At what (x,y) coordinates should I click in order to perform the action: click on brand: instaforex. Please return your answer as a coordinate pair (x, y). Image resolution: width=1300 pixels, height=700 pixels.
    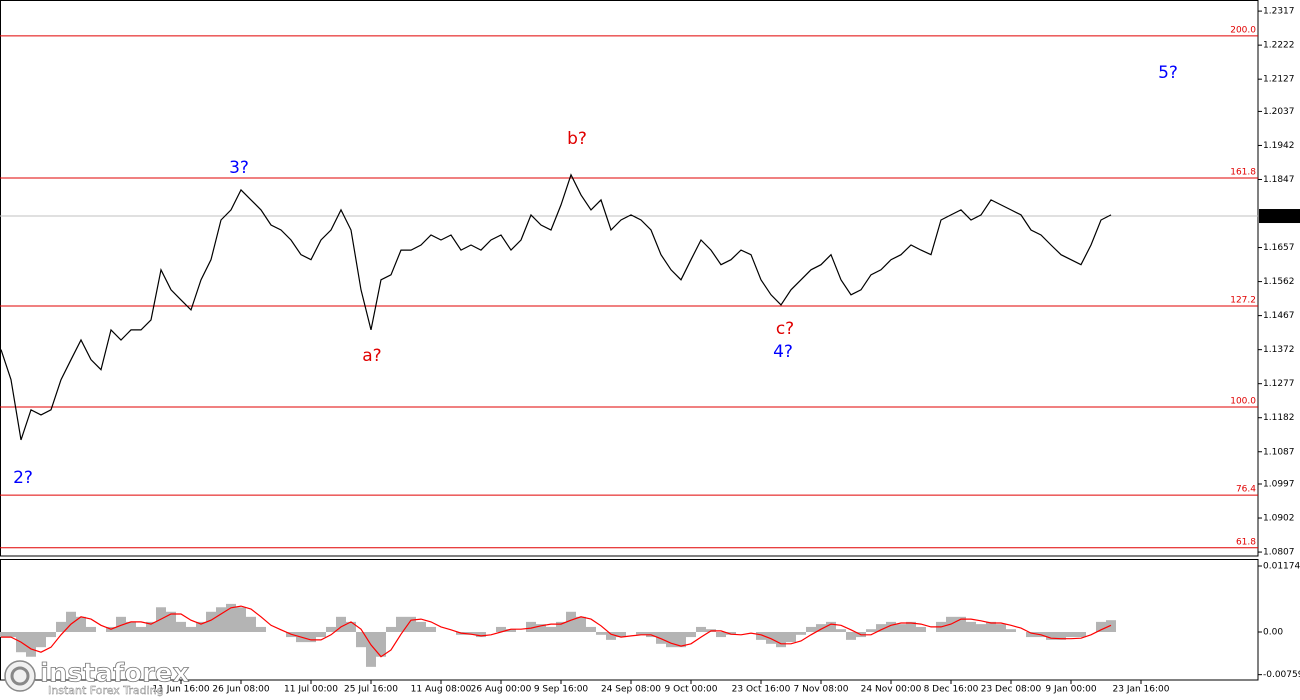
    Looking at the image, I should click on (115, 674).